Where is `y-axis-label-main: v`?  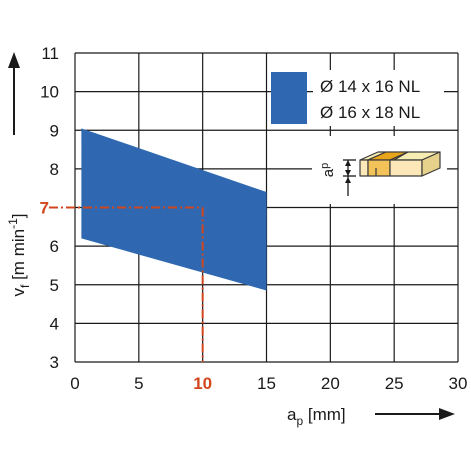
y-axis-label-main: v is located at coordinates (18, 291).